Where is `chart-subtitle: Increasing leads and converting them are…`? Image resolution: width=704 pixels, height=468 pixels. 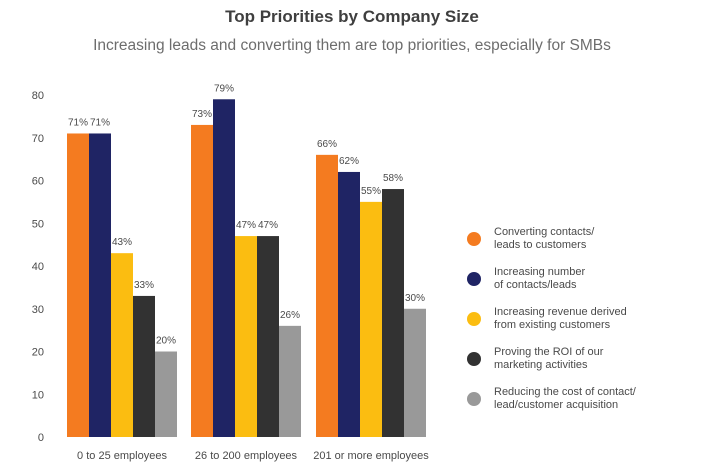
chart-subtitle: Increasing leads and converting them are… is located at coordinates (352, 45).